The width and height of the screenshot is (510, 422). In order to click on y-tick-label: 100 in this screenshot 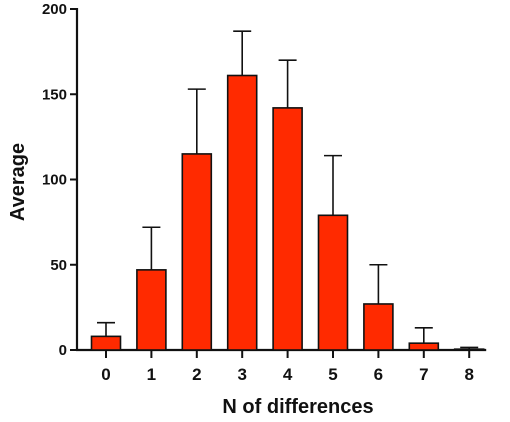, I will do `click(54, 180)`.